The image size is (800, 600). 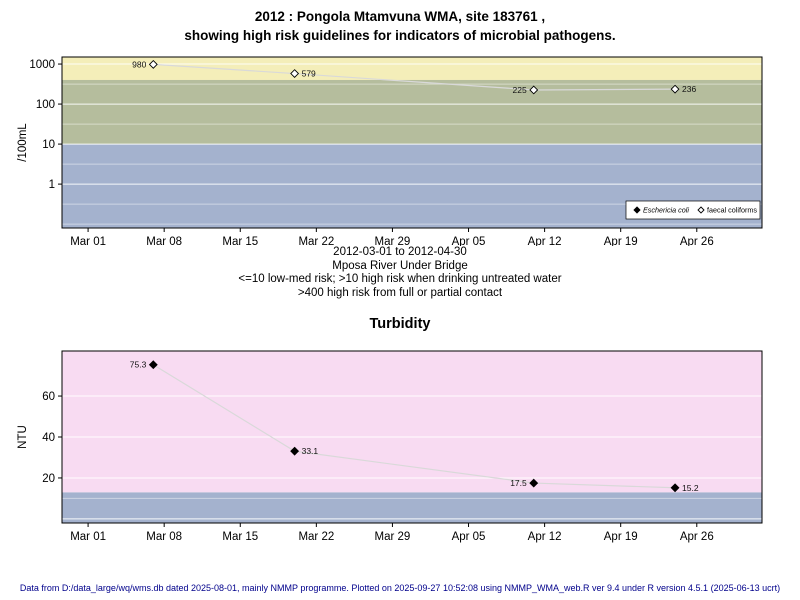 What do you see at coordinates (138, 365) in the screenshot?
I see `data-point-label: 75.3` at bounding box center [138, 365].